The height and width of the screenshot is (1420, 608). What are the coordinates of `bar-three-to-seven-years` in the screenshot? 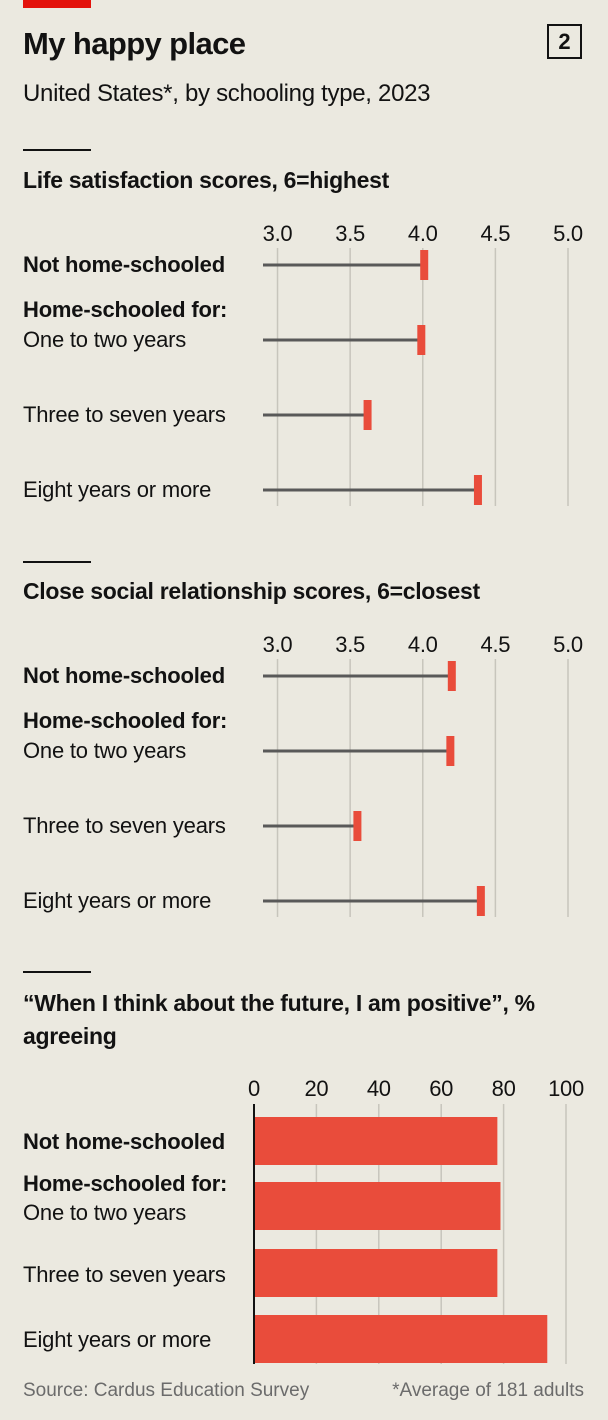 It's located at (376, 1273).